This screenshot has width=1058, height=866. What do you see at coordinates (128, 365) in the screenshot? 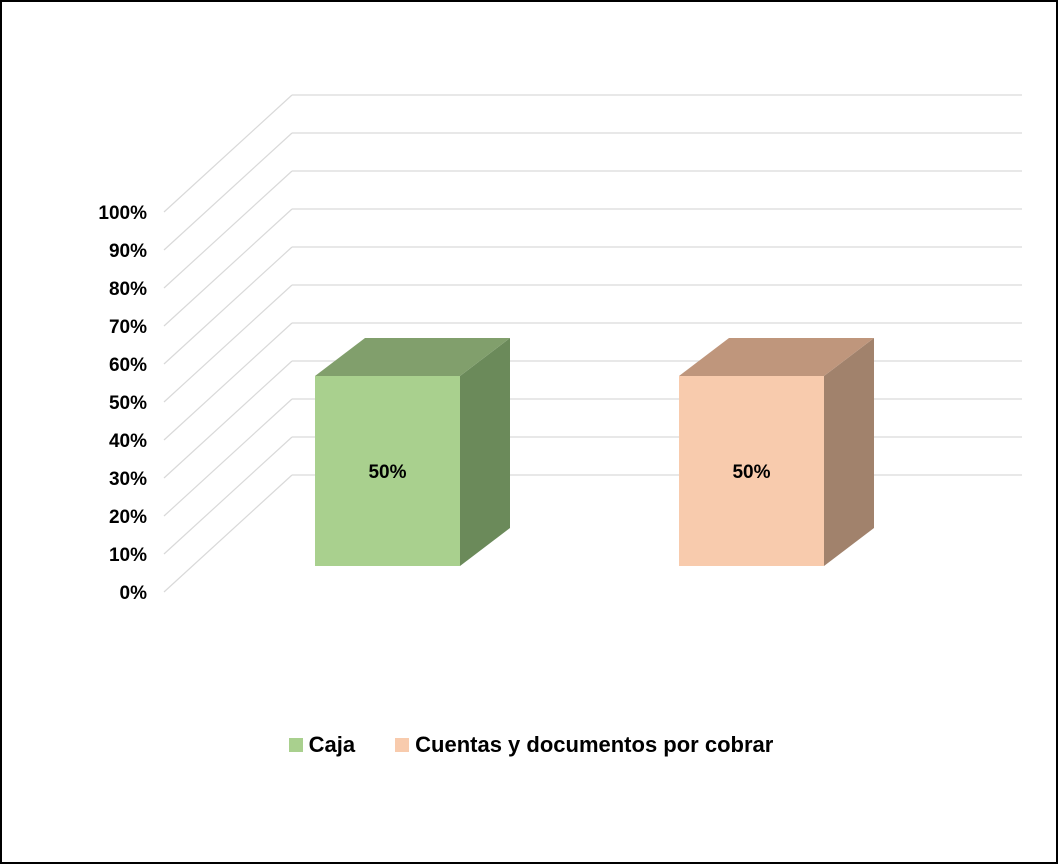
I see `y-tick-label: 60%` at bounding box center [128, 365].